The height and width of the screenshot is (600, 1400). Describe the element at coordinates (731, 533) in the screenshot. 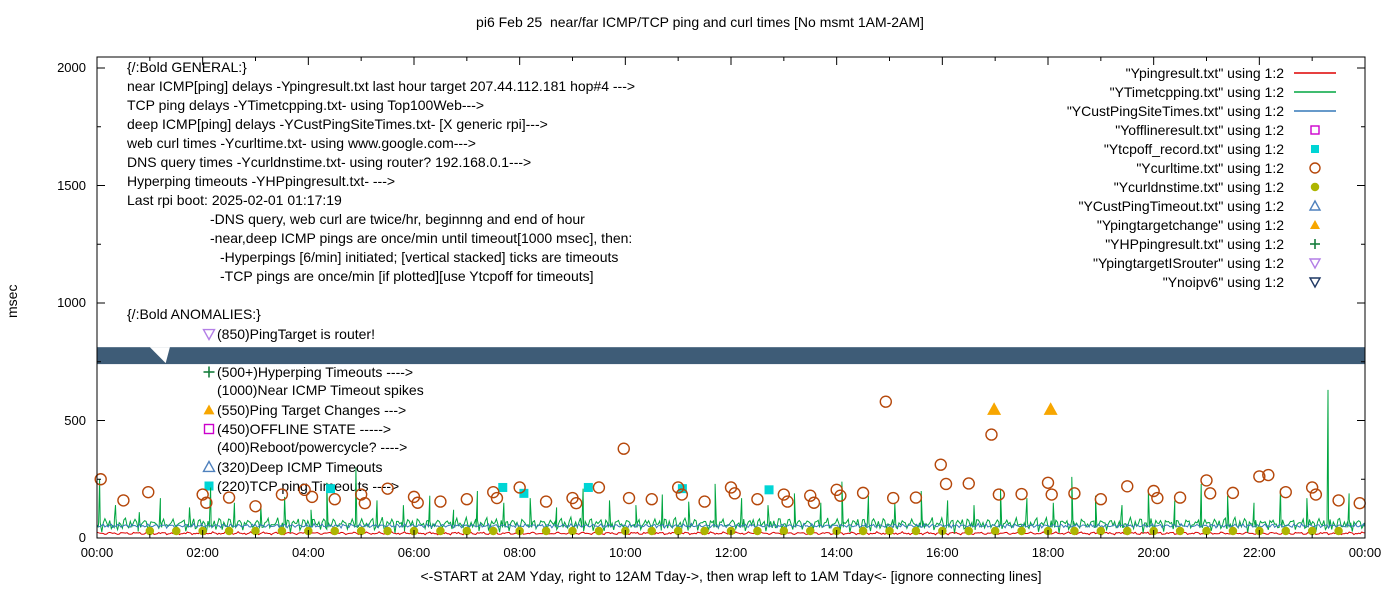

I see `series-Ypingresult` at that location.